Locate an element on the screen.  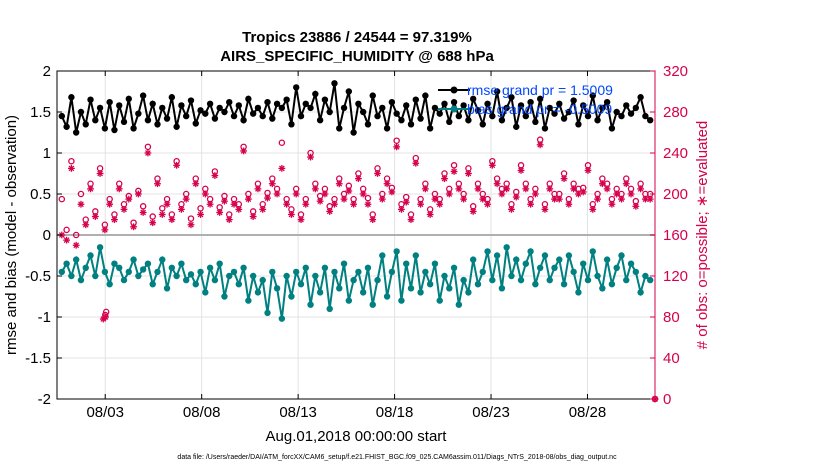
x-tick-label: 08/13 is located at coordinates (298, 412).